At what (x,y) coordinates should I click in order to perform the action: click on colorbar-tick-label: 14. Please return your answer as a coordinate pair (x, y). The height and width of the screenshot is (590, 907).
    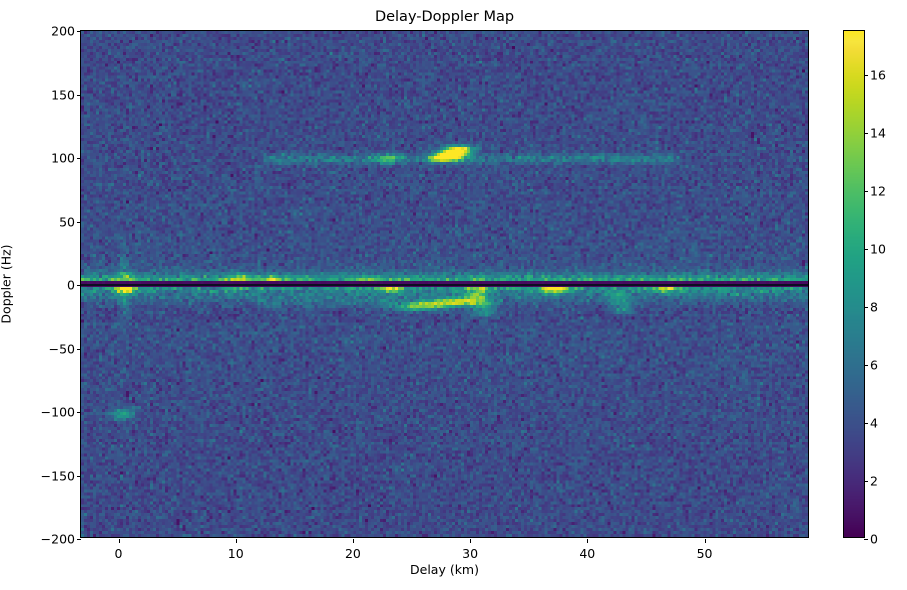
    Looking at the image, I should click on (878, 133).